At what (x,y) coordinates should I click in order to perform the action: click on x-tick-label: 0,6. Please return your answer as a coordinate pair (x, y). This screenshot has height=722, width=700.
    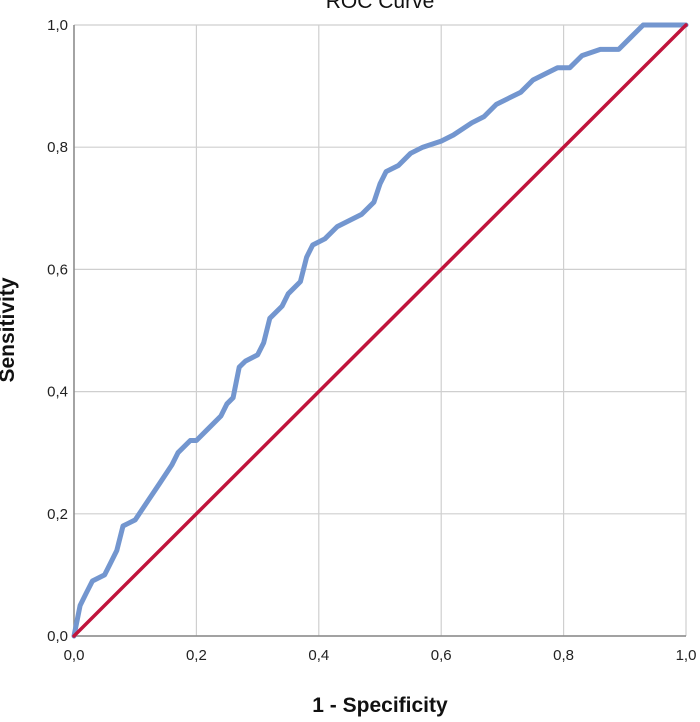
    Looking at the image, I should click on (441, 655).